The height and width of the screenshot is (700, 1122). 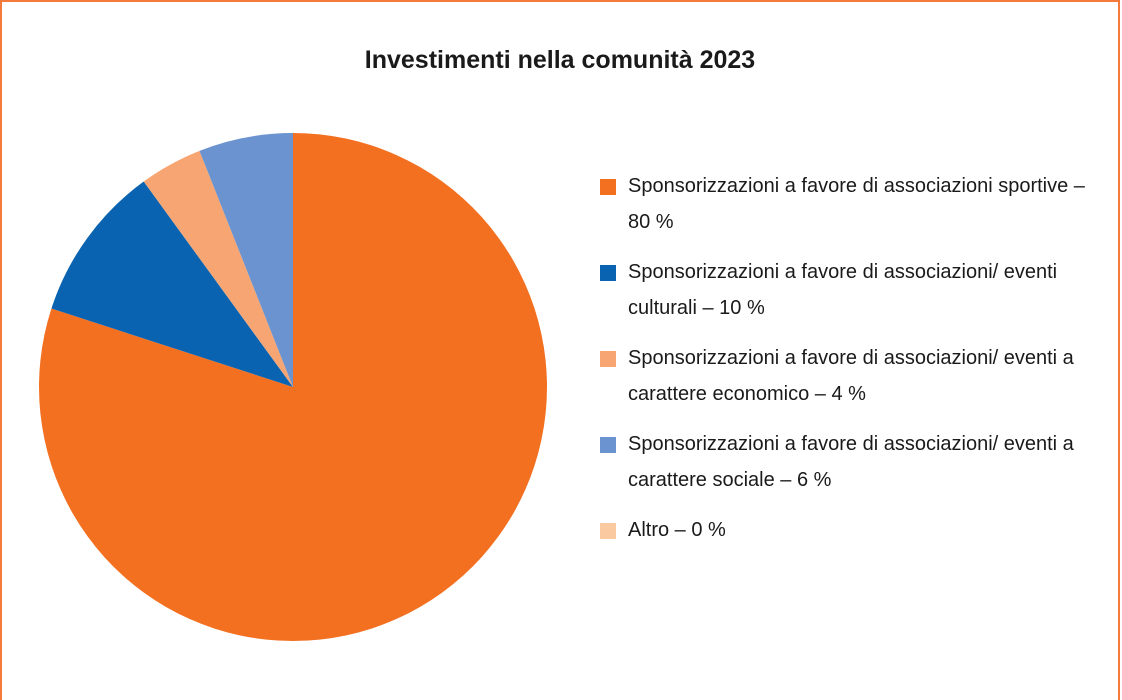 I want to click on legend-item-5: Altro – 0 %, so click(x=850, y=530).